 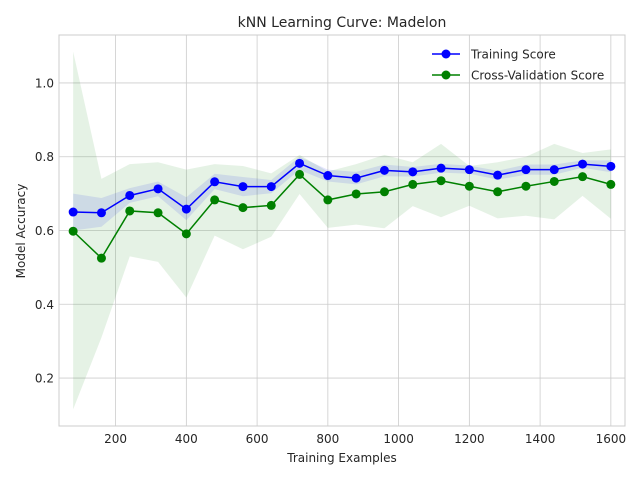 What do you see at coordinates (611, 439) in the screenshot?
I see `x-tick-label: 1600` at bounding box center [611, 439].